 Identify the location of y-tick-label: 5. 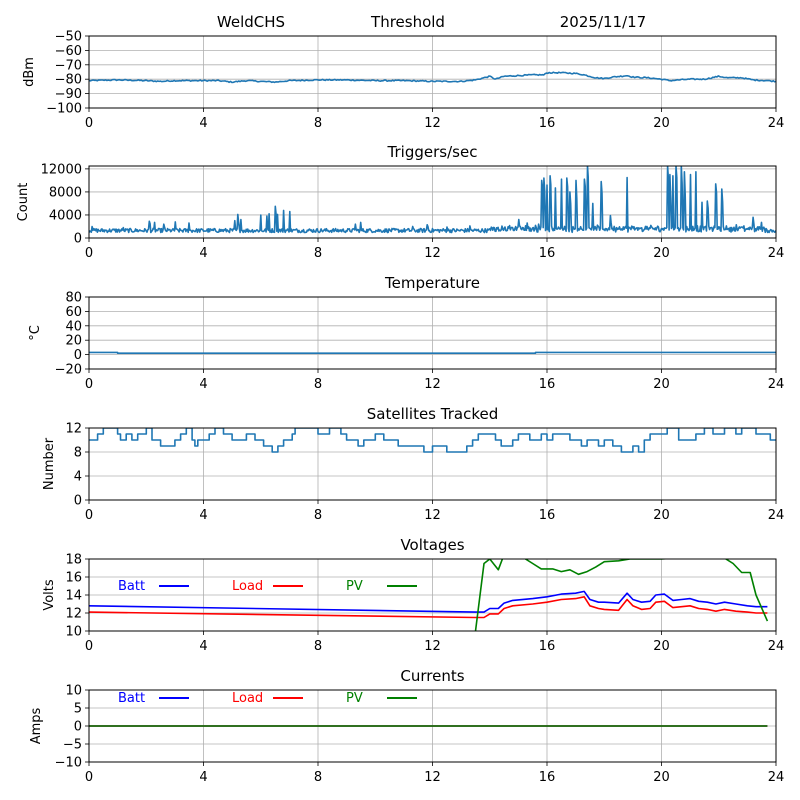
(78, 709).